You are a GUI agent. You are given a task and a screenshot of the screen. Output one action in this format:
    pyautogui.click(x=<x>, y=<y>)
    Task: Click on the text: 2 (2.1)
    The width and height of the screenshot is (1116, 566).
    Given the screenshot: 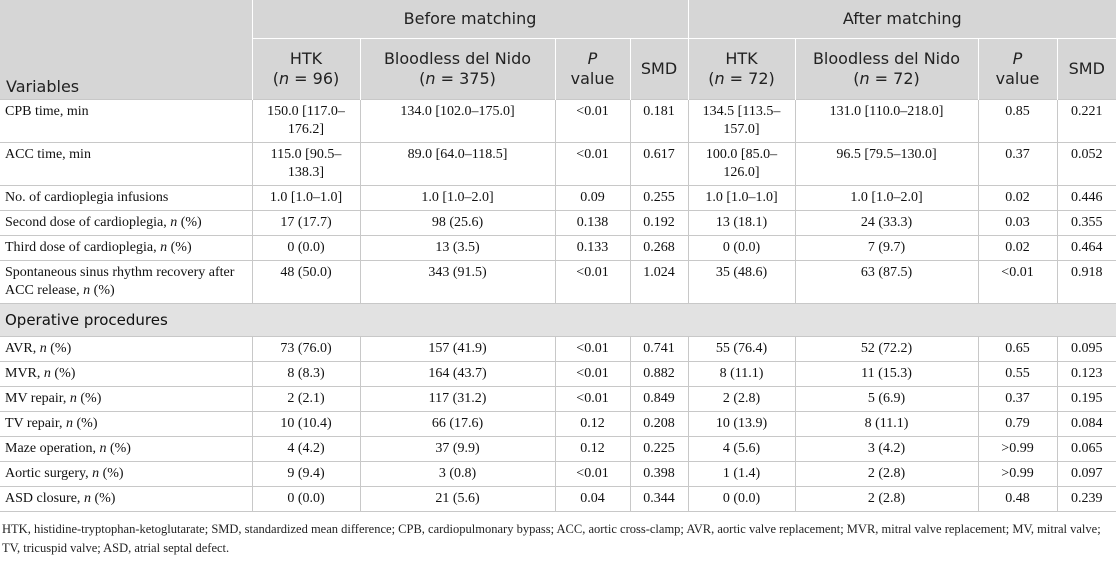 What is the action you would take?
    pyautogui.click(x=306, y=398)
    